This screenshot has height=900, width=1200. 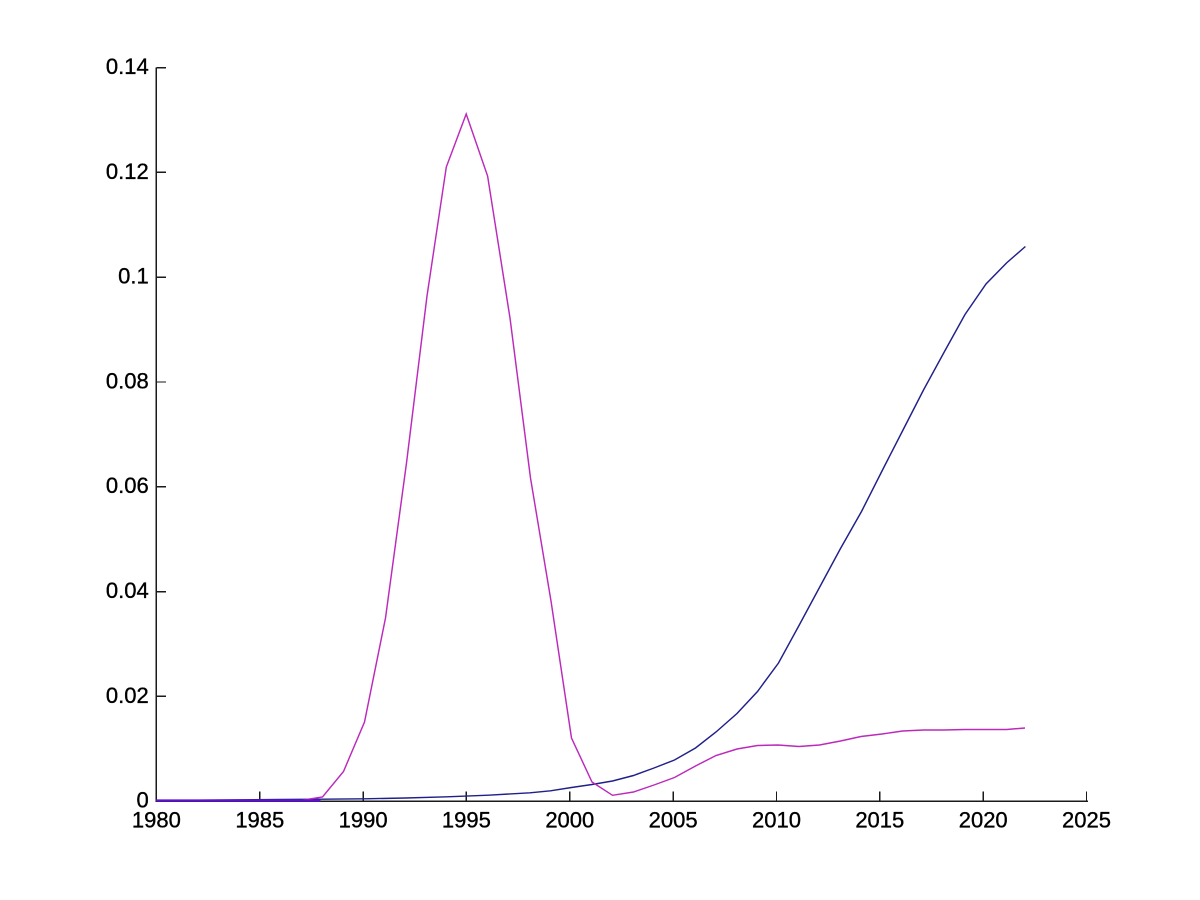 I want to click on svg-text: 2000, so click(x=569, y=820).